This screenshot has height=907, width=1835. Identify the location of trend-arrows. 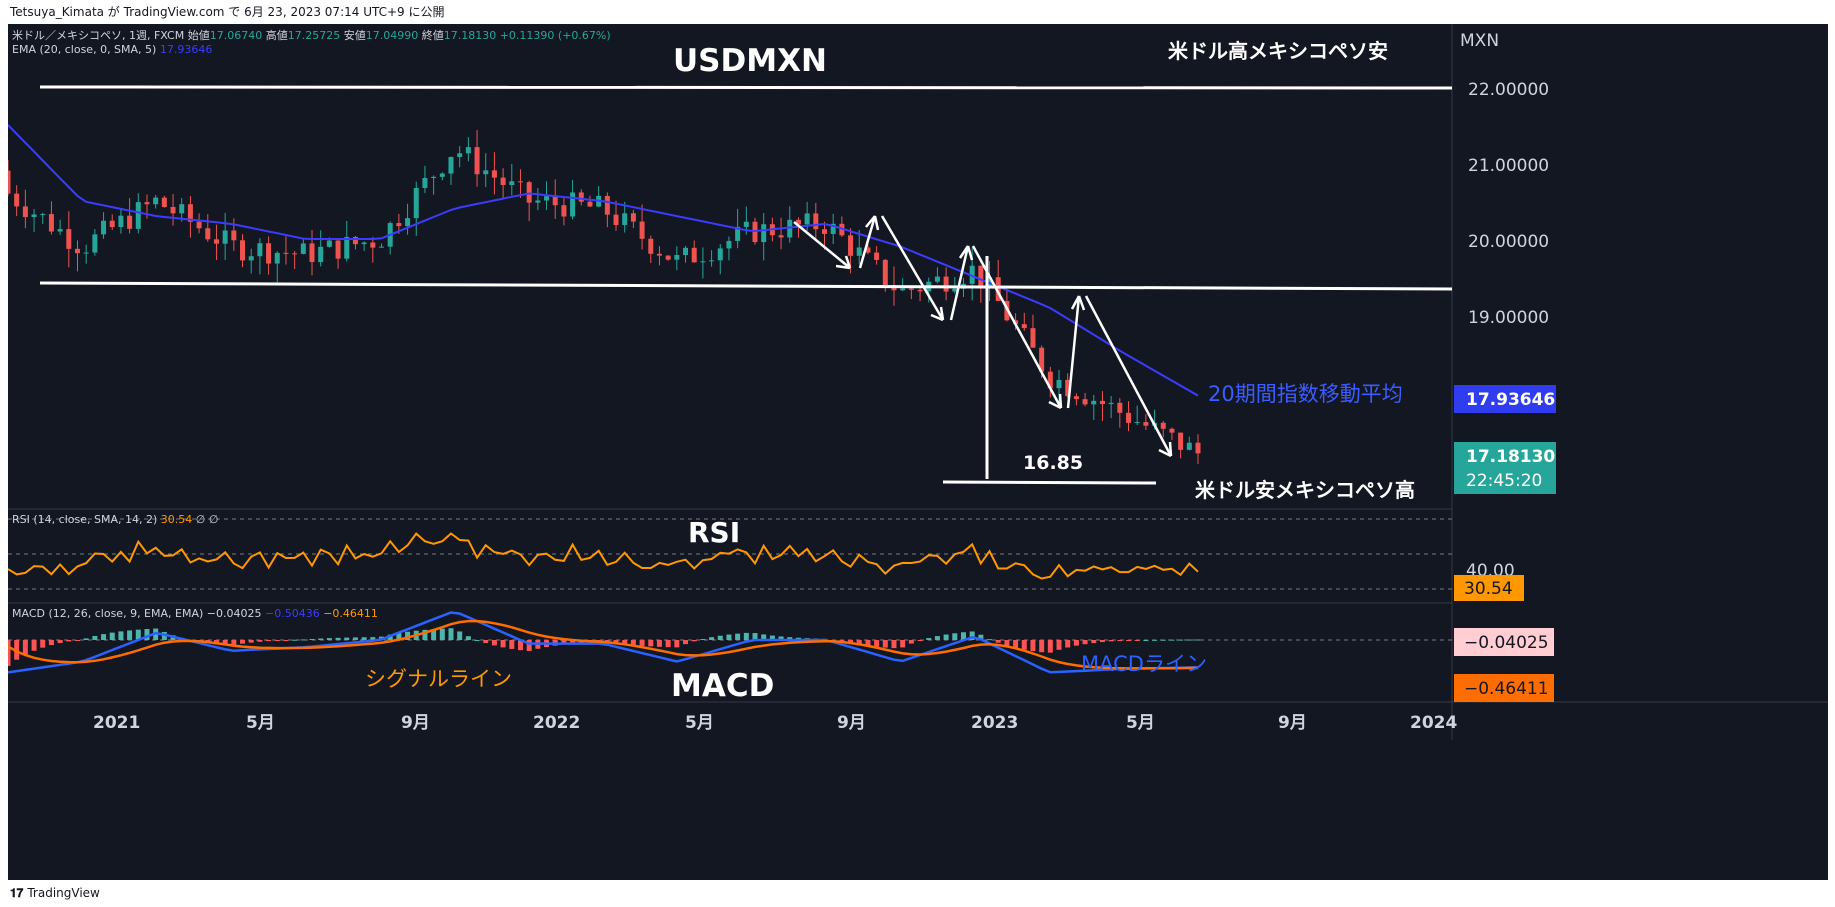
(983, 336).